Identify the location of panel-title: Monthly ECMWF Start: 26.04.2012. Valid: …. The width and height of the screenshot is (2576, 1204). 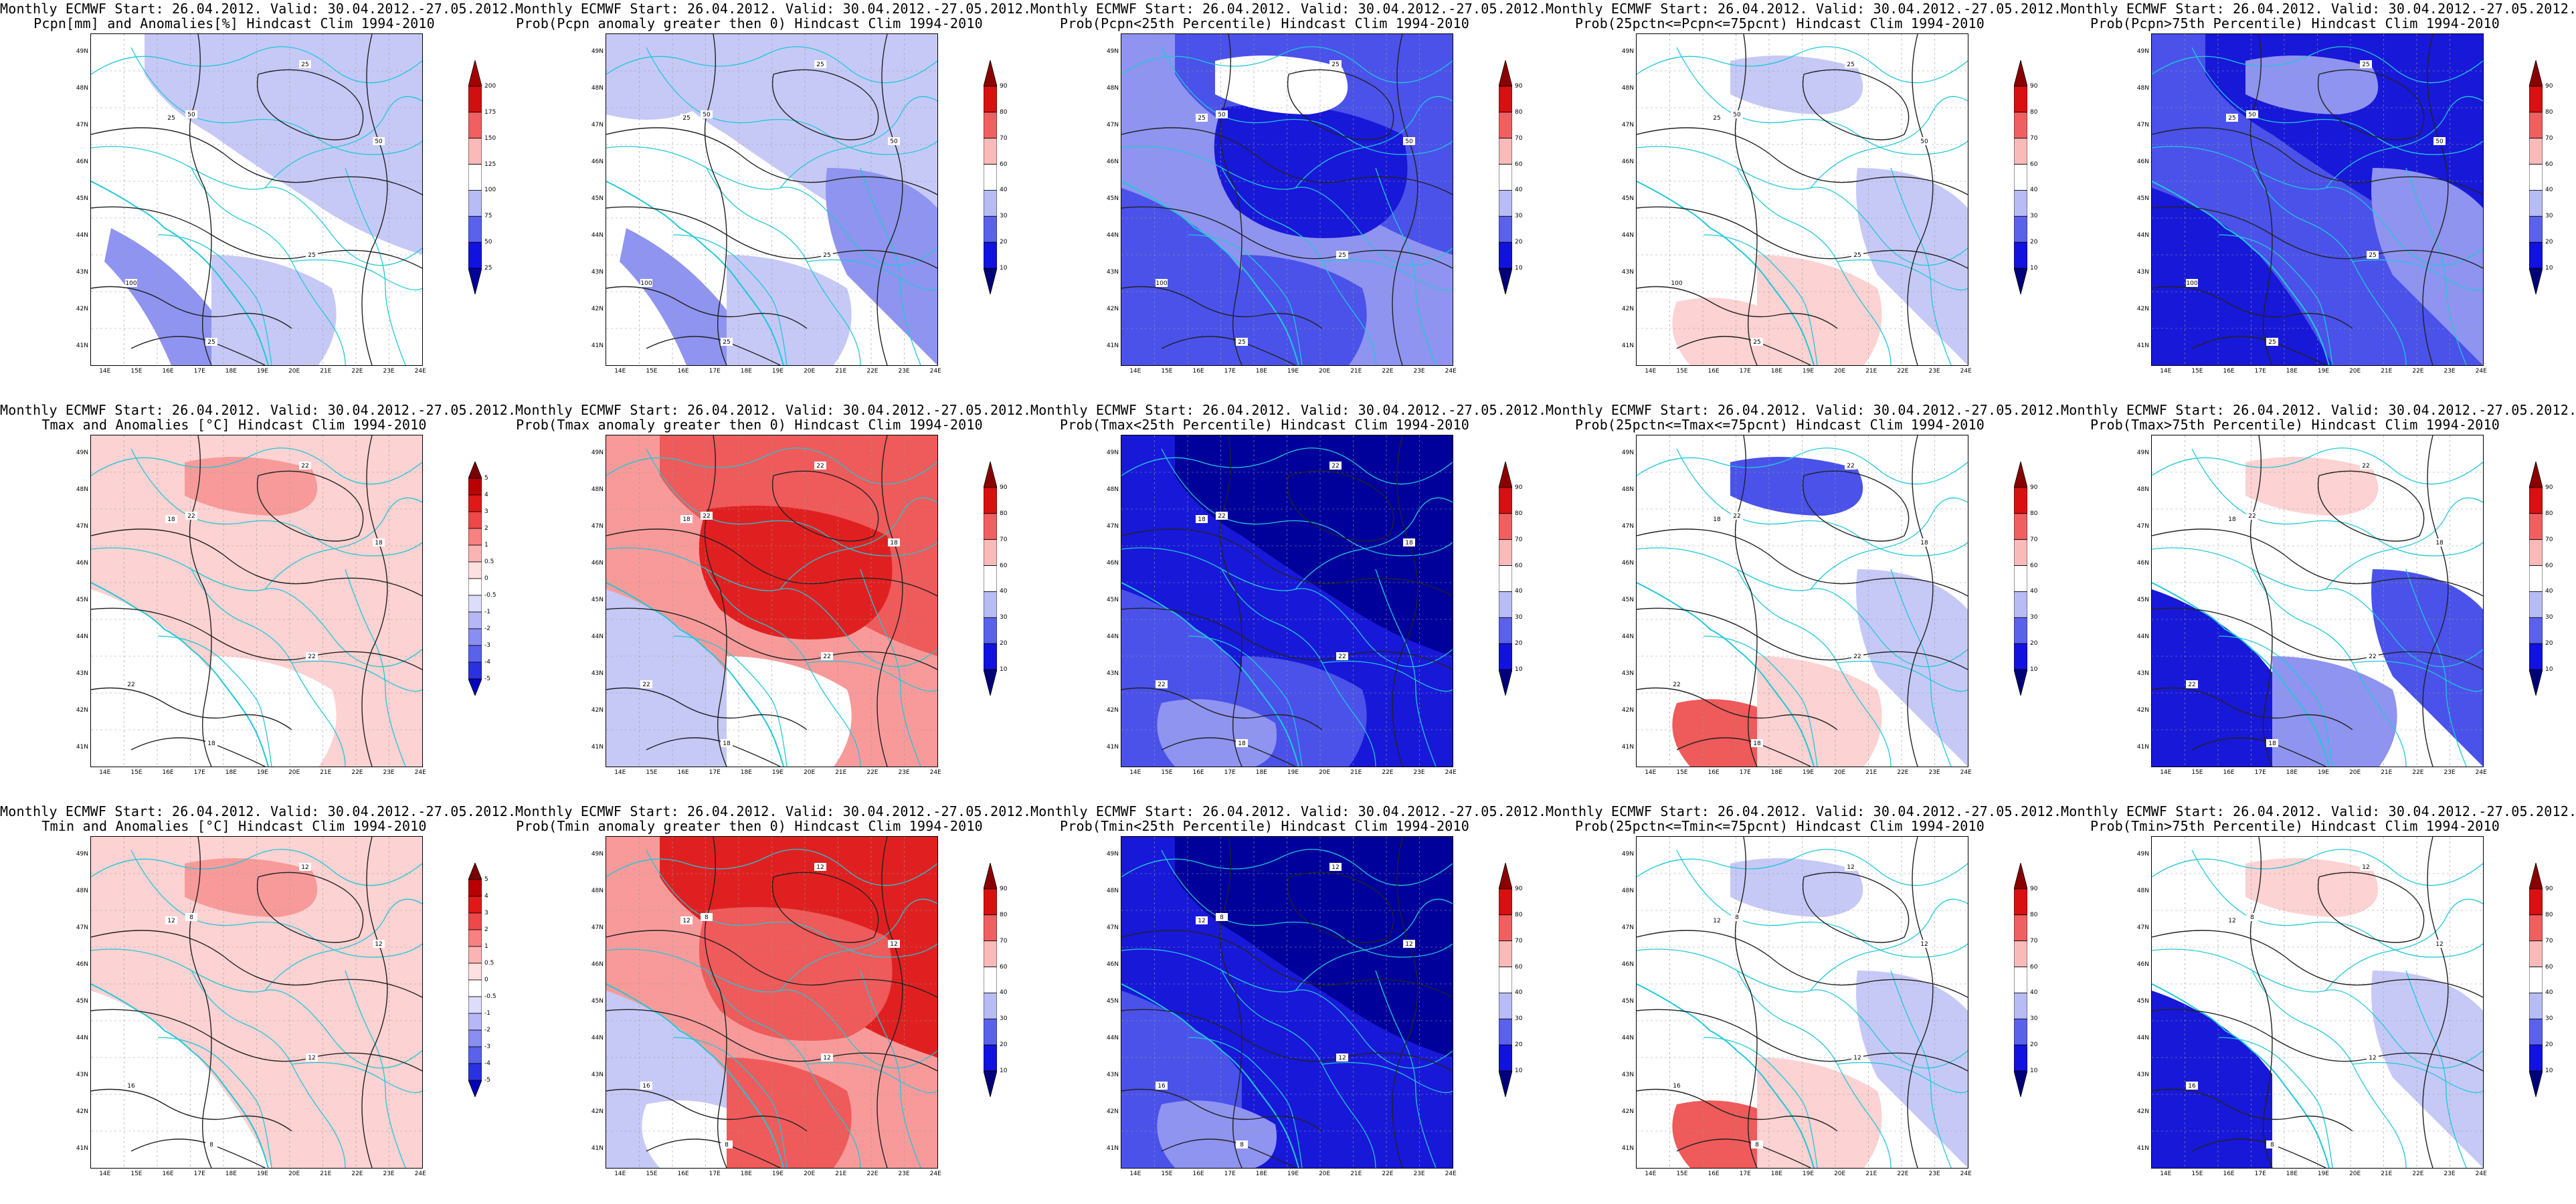
(1288, 818).